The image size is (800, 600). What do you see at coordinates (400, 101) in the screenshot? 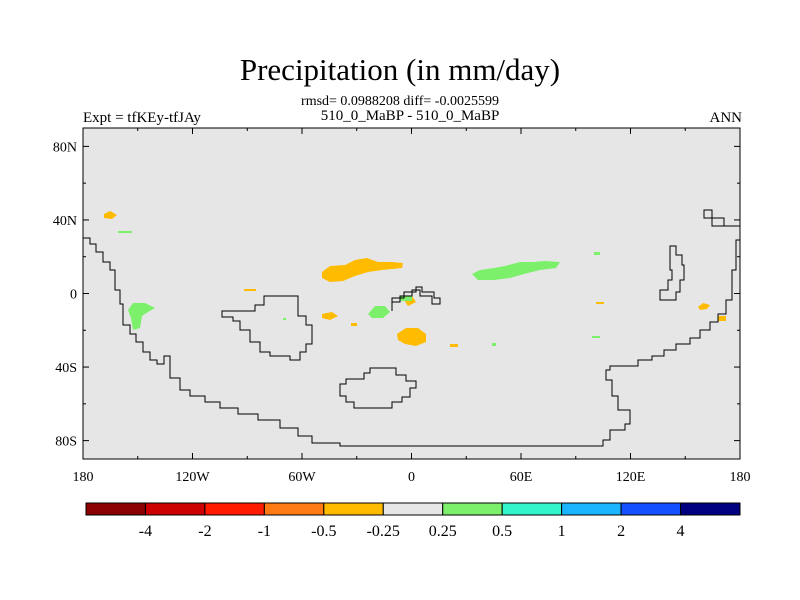
I see `stats-text: rmsd= 0.0988208 diff= -0.0025599` at bounding box center [400, 101].